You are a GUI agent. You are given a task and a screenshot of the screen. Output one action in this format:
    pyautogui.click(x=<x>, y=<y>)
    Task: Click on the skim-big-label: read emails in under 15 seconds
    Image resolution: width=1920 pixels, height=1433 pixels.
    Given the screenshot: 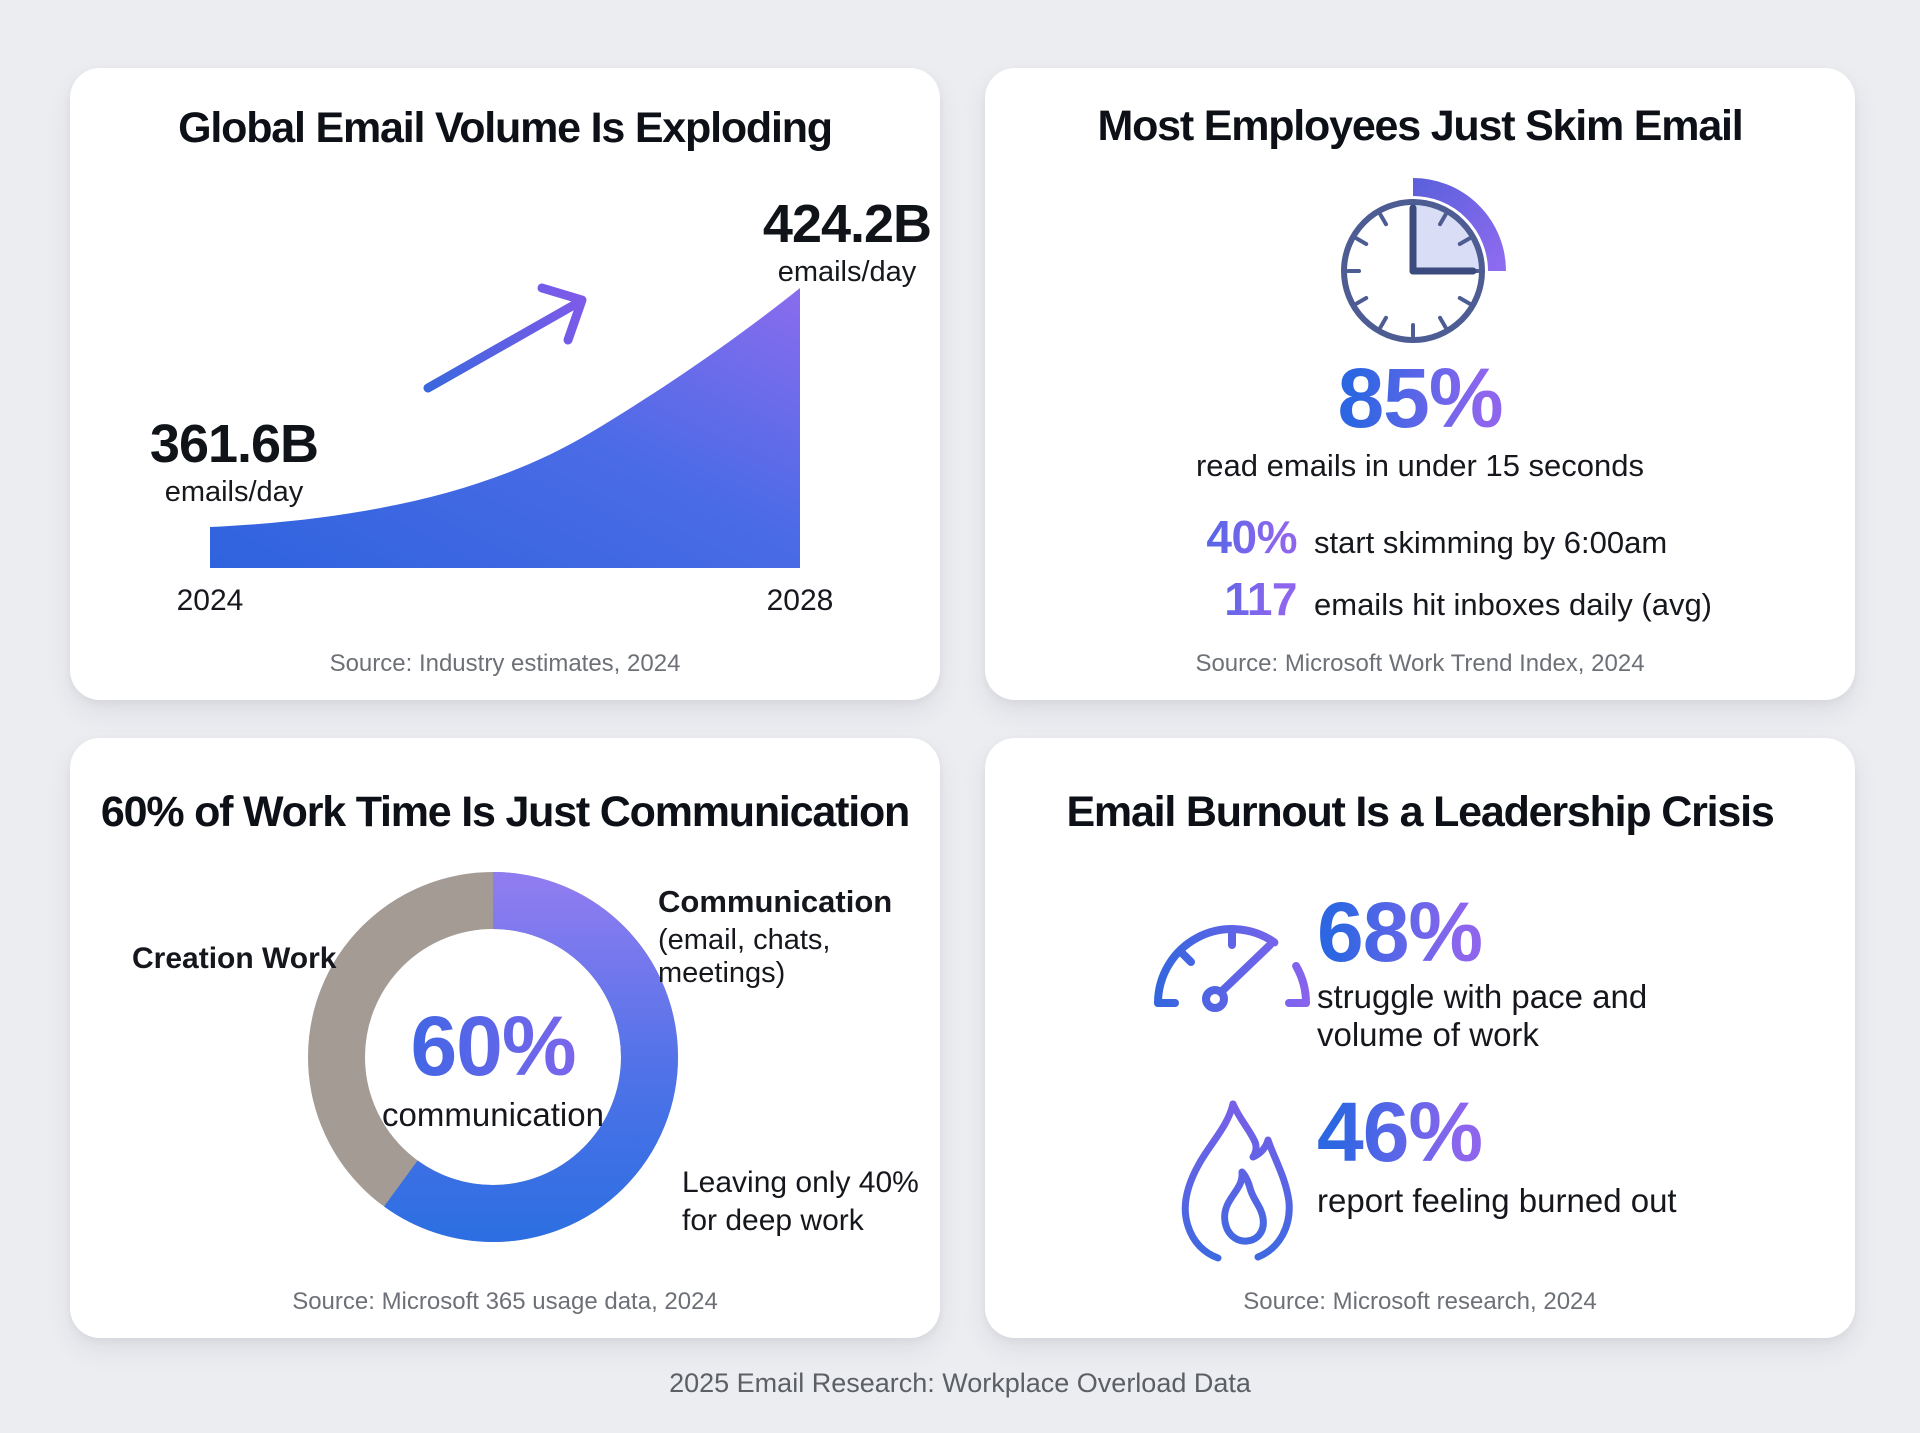 What is the action you would take?
    pyautogui.click(x=1420, y=465)
    